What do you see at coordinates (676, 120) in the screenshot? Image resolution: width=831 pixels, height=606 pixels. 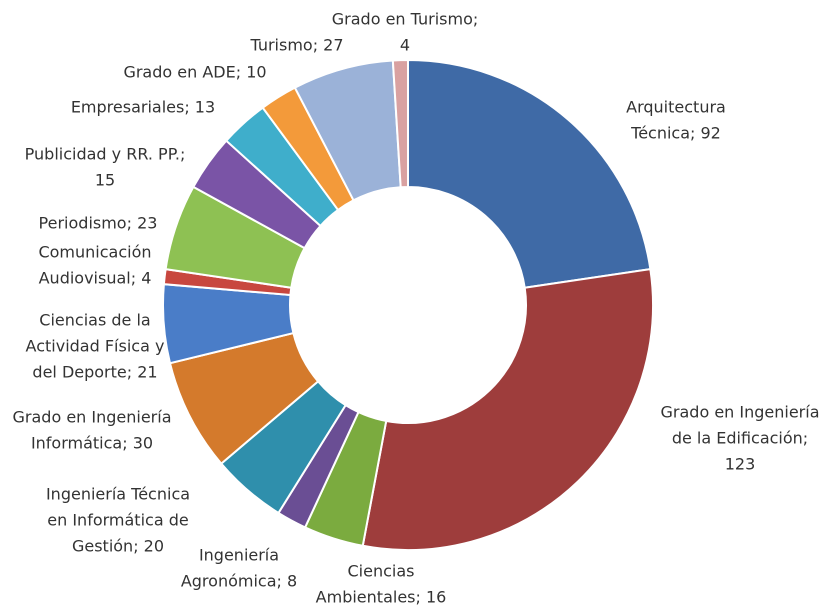 I see `data-label: Arquitectura Técnica; 92` at bounding box center [676, 120].